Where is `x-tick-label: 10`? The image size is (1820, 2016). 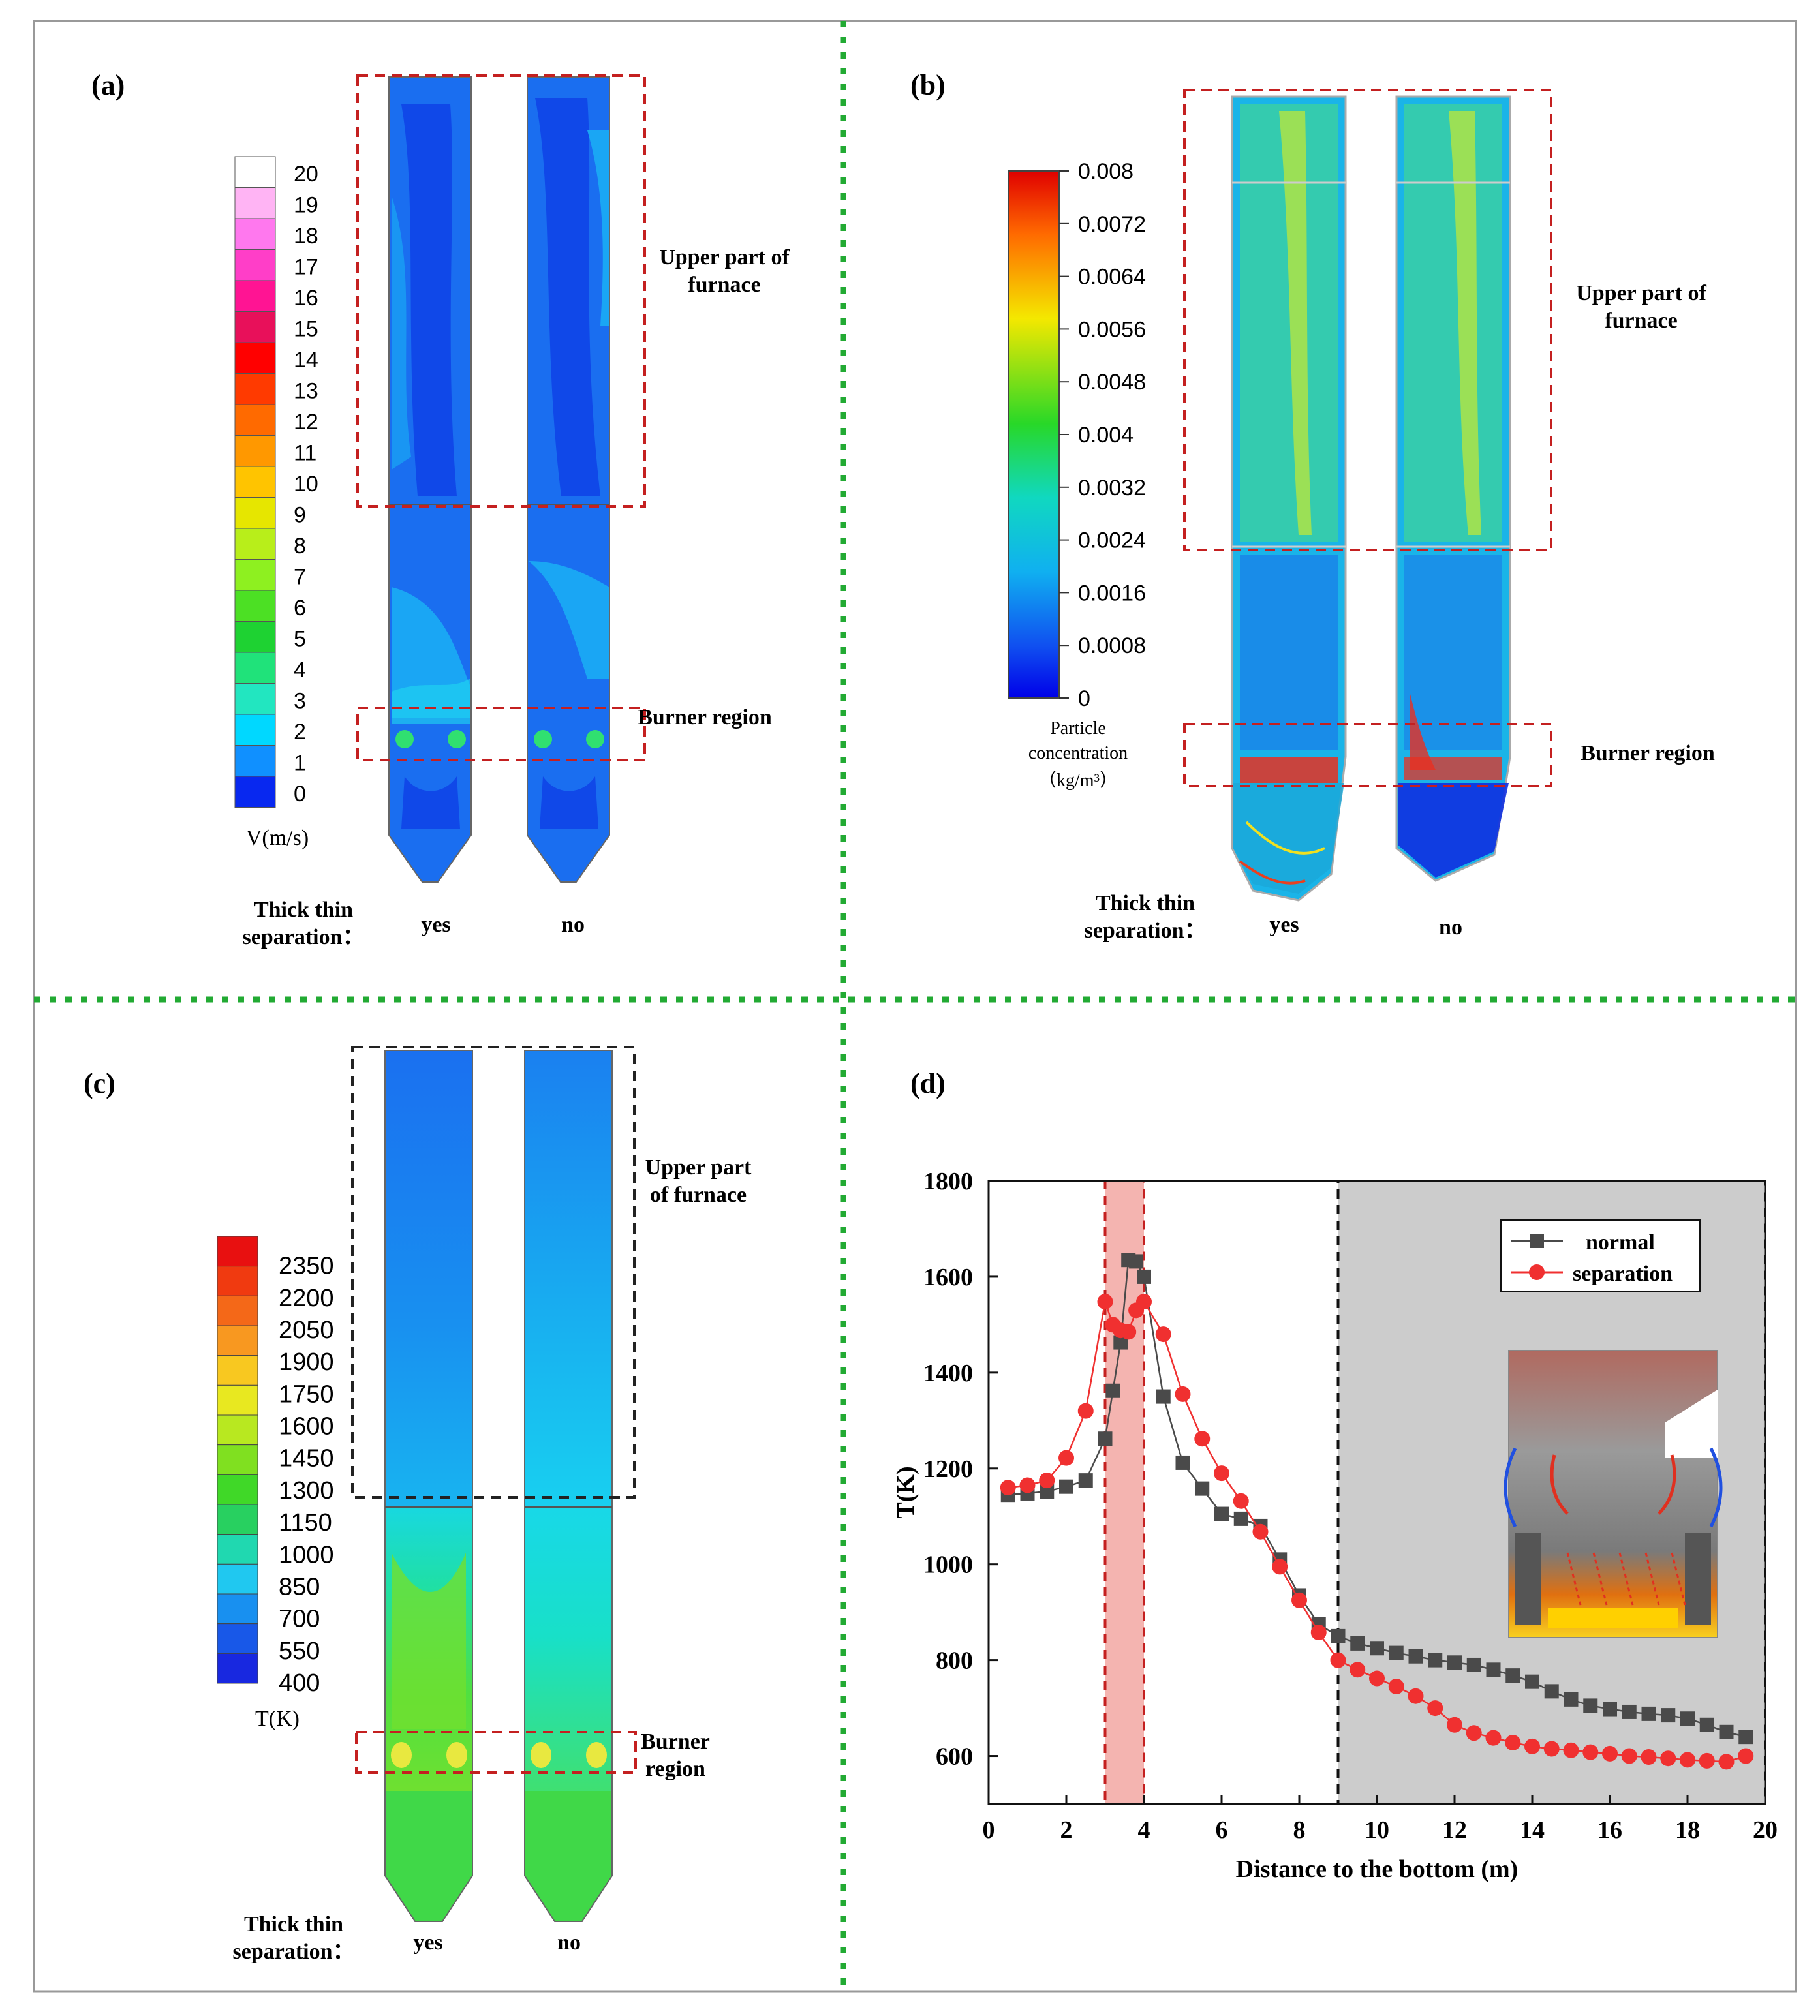
x-tick-label: 10 is located at coordinates (1377, 1830).